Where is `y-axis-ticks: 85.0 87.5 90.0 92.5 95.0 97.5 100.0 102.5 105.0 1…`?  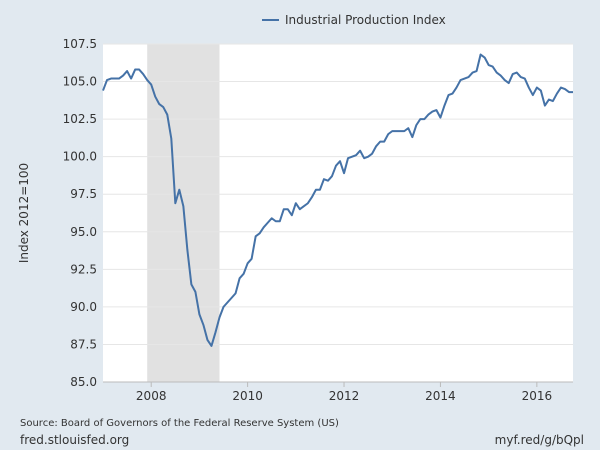 y-axis-ticks: 85.0 87.5 90.0 92.5 95.0 97.5 100.0 102.5 105.0 1… is located at coordinates (80, 213).